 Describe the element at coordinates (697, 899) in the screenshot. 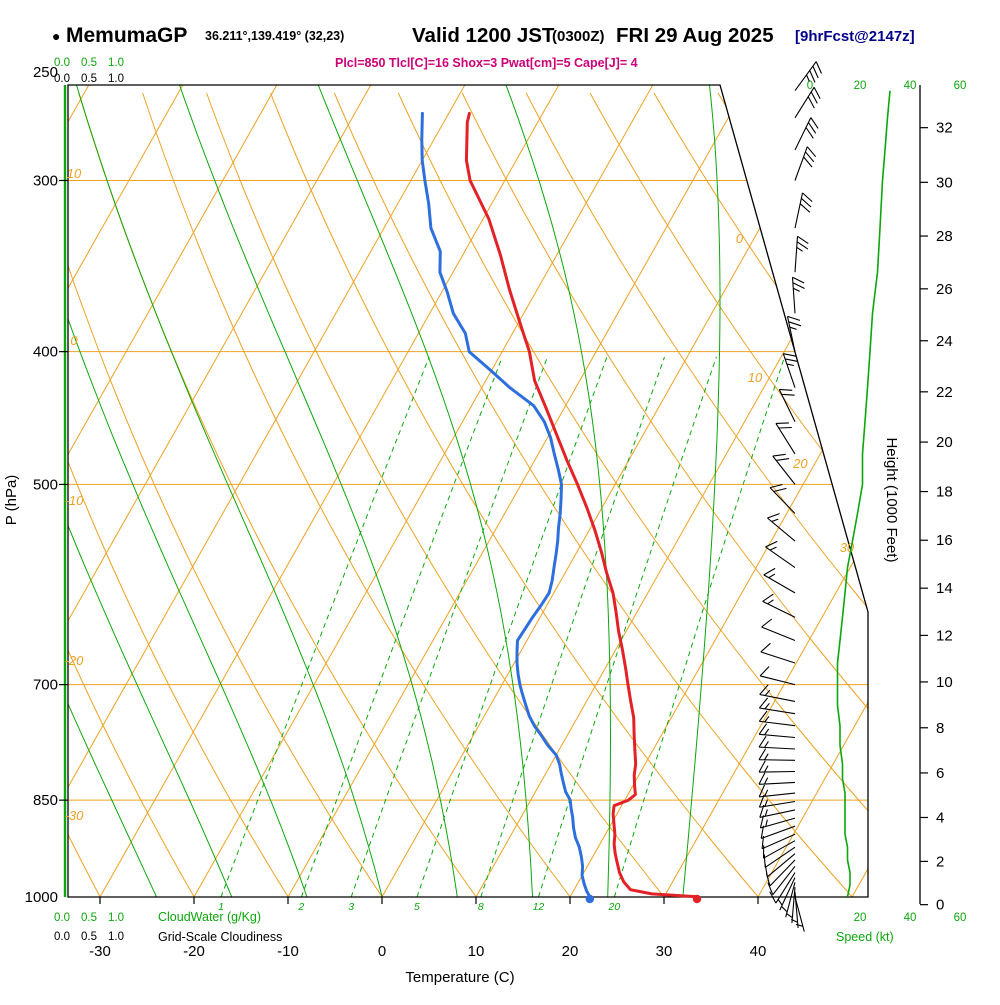

I see `temperature-curve-surface-dot` at that location.